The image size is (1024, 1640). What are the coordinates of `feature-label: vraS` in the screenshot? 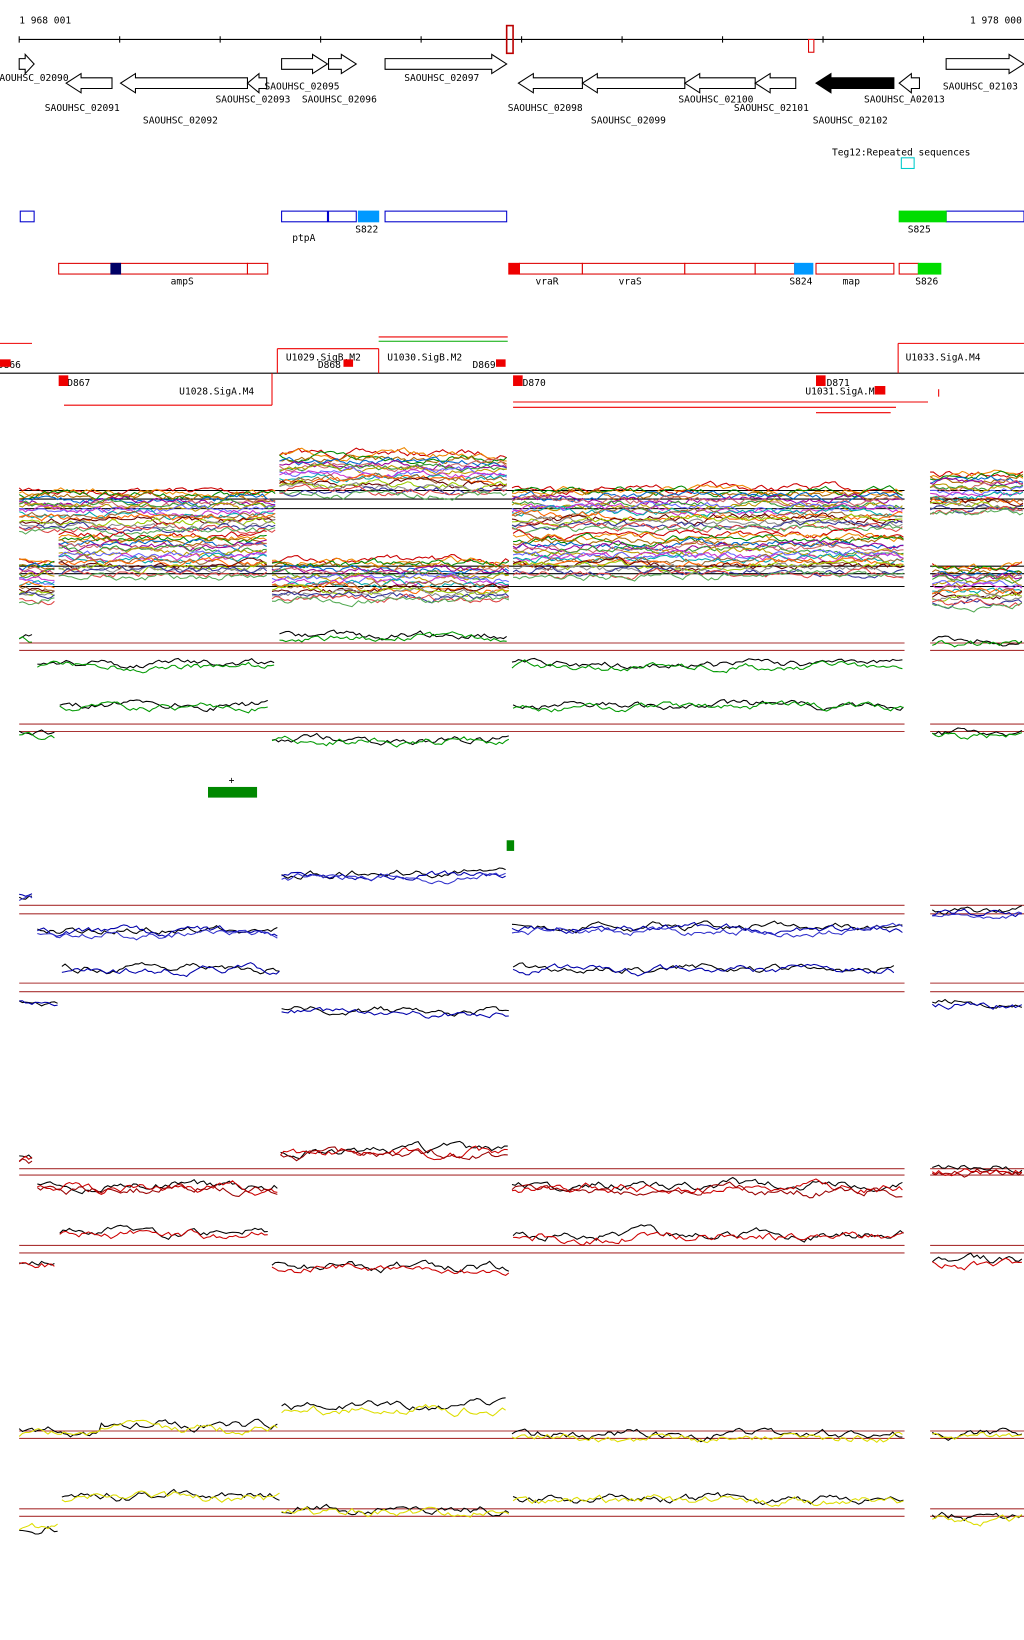 It's located at (630, 282).